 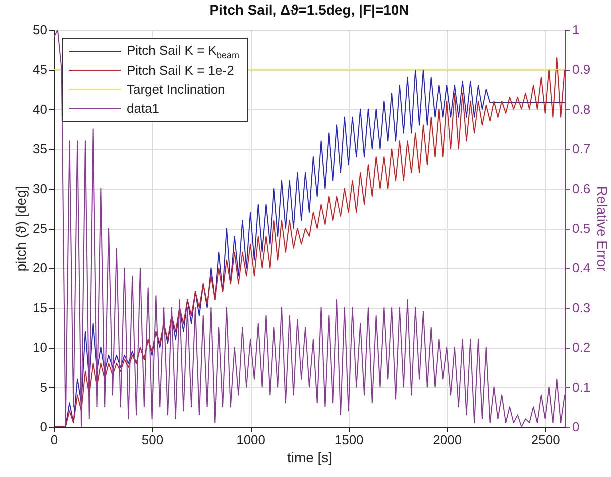 I want to click on y-tick-label: 25, so click(x=40, y=228).